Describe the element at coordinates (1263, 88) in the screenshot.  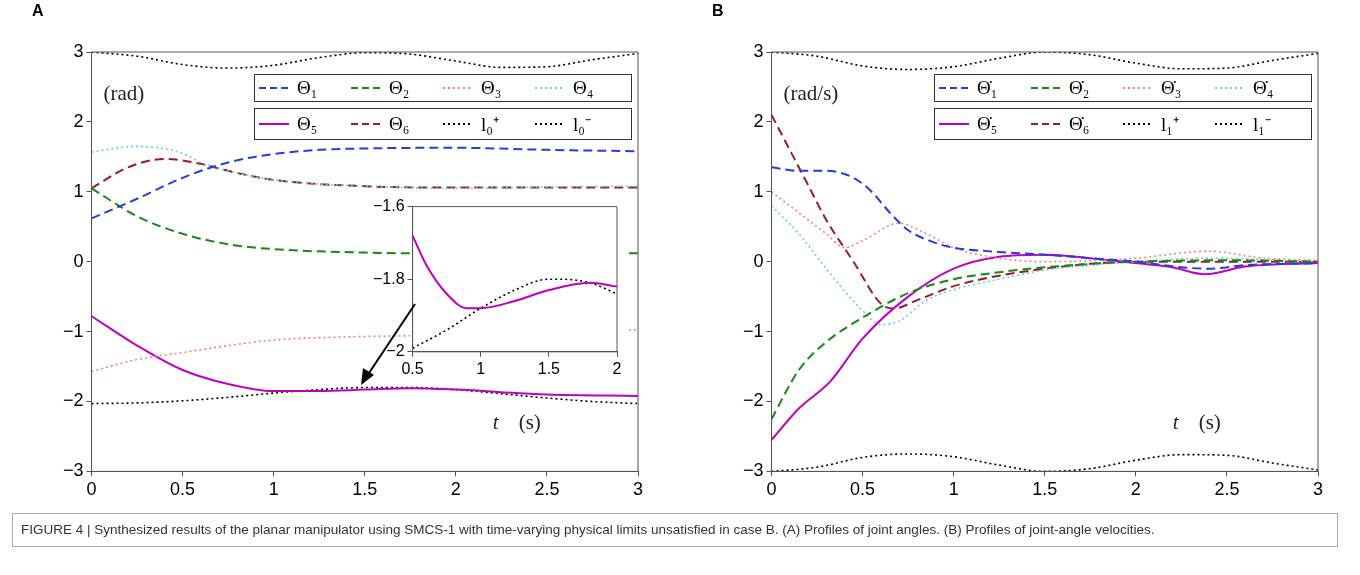
I see `legend-label: Θ̇₄` at that location.